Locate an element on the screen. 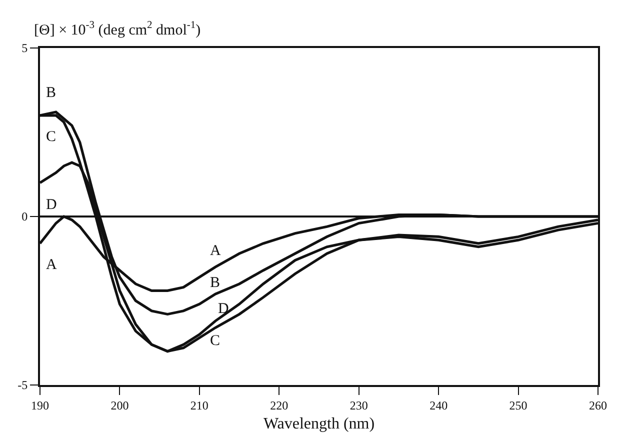 This screenshot has width=619, height=445. x-tick-label: 210 is located at coordinates (199, 405).